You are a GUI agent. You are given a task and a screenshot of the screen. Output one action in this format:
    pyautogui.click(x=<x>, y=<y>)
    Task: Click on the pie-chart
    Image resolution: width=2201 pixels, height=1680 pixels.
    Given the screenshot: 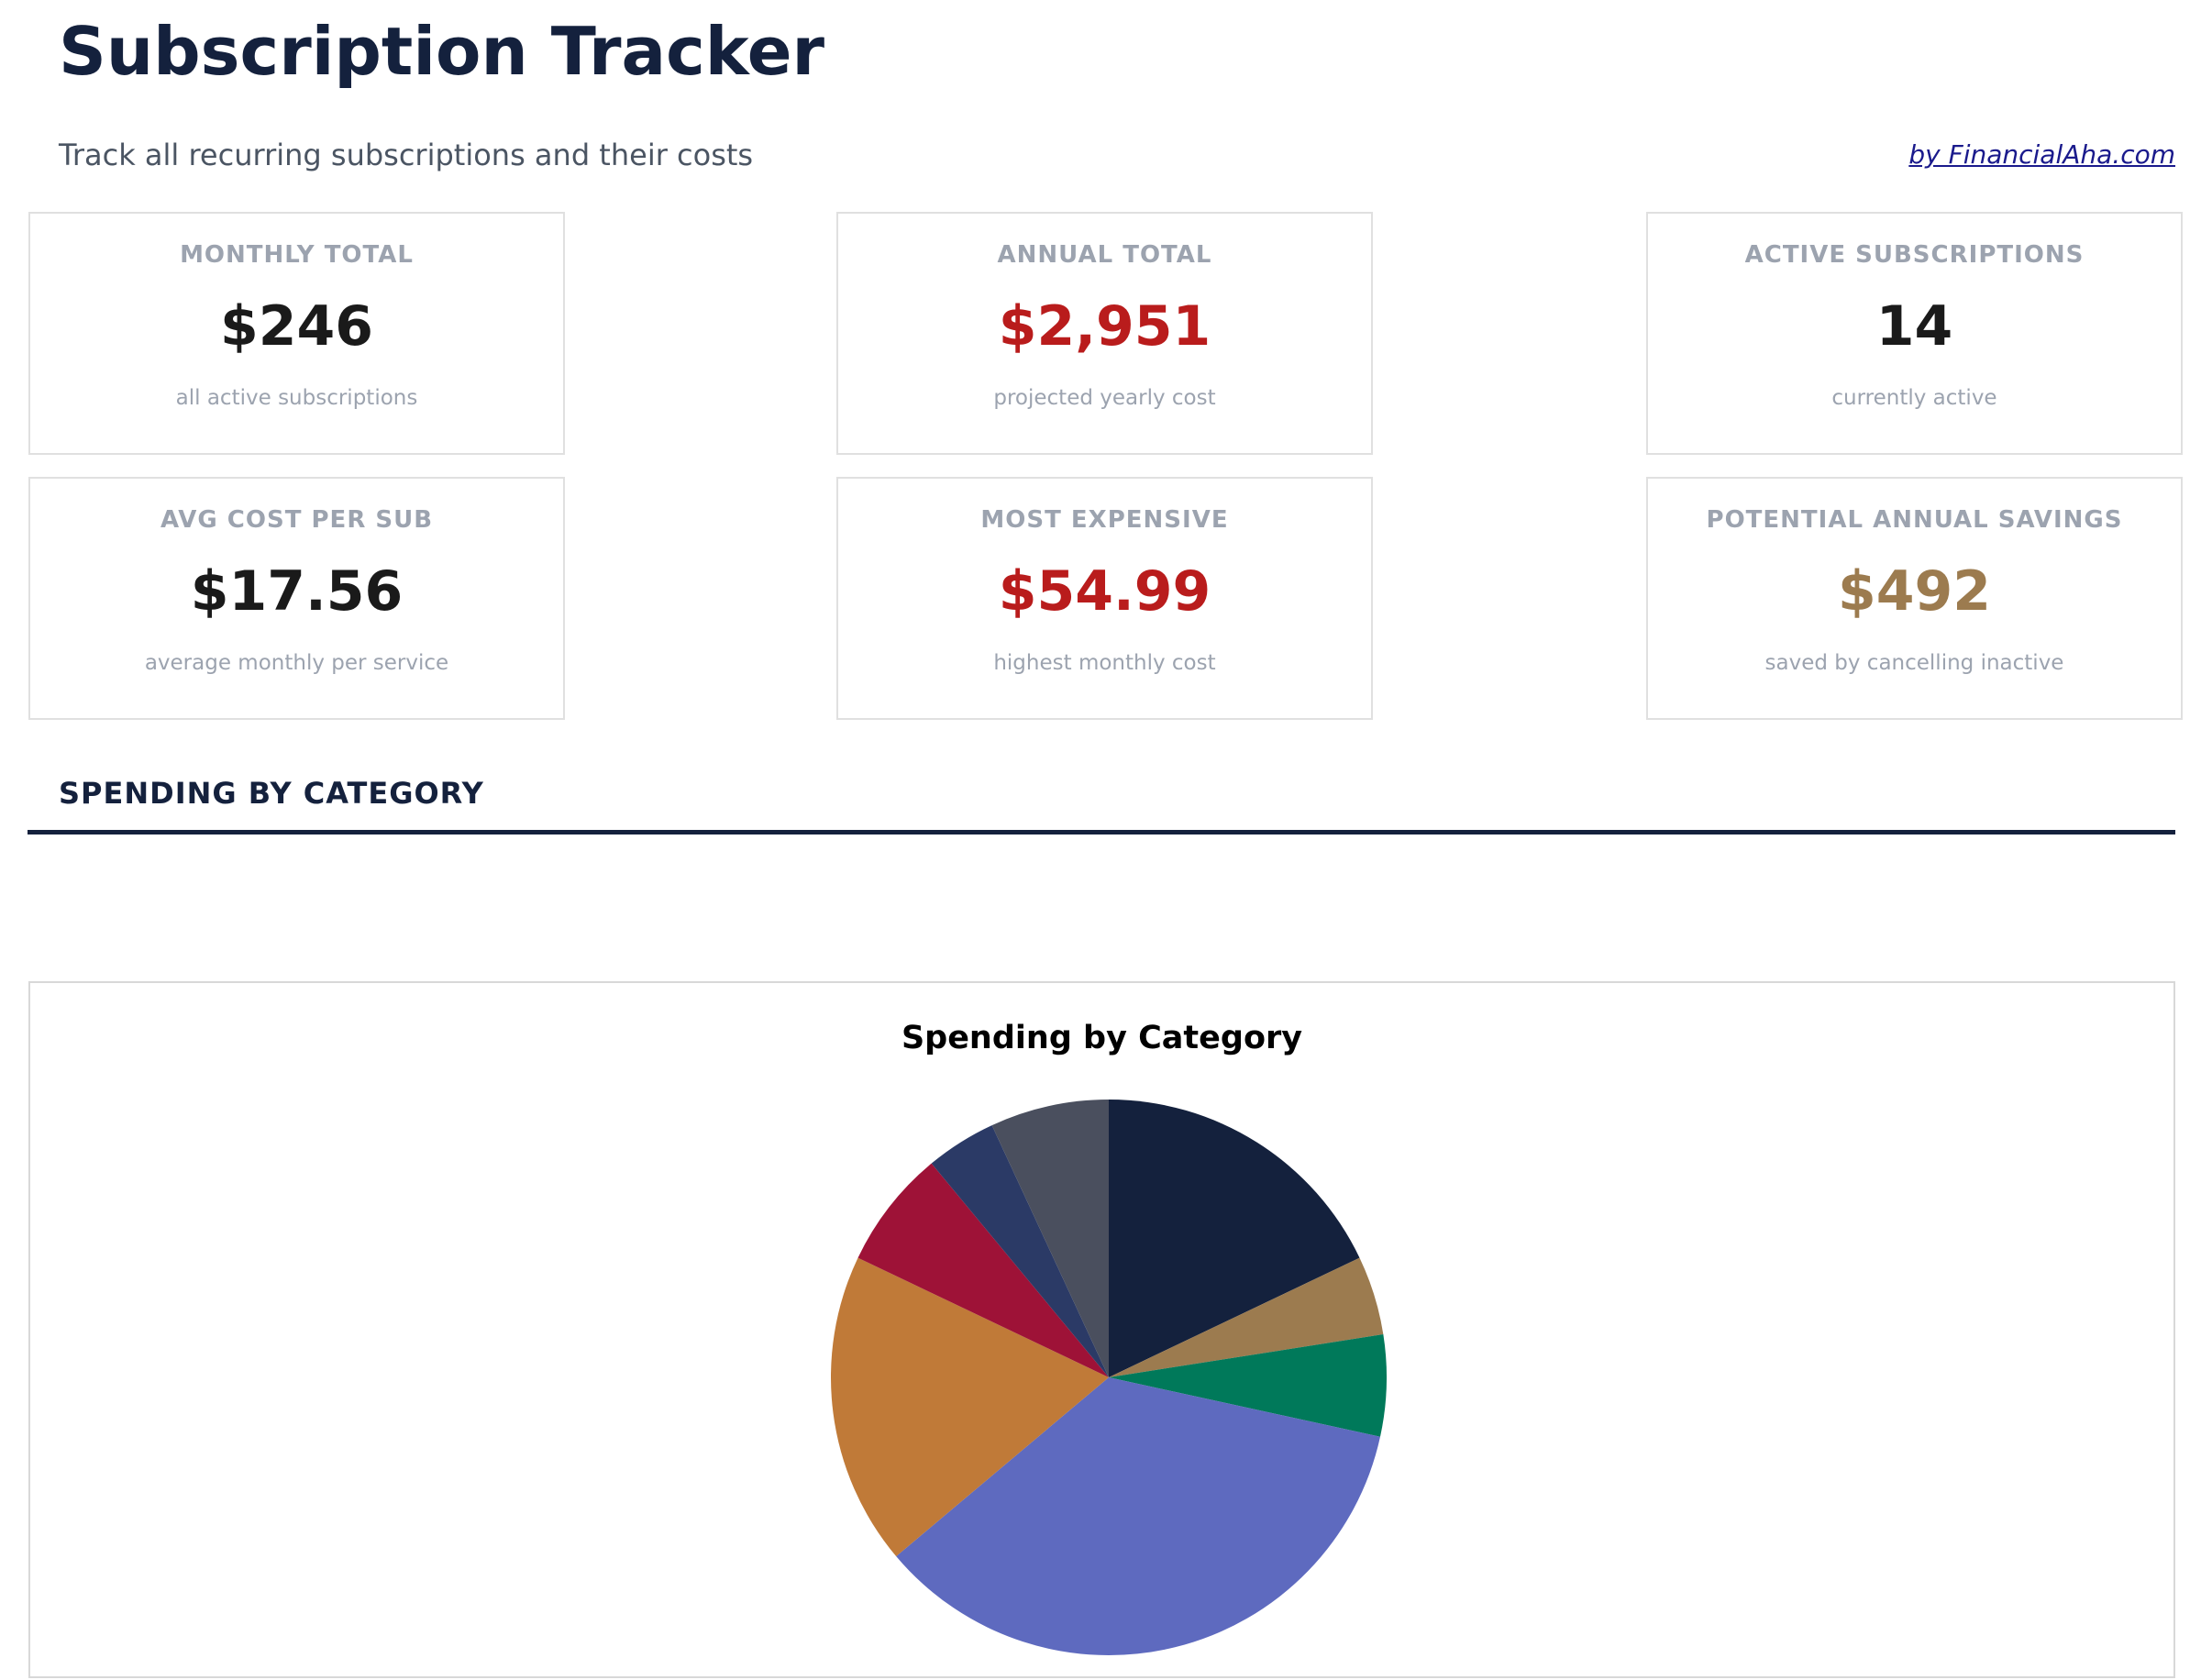 What is the action you would take?
    pyautogui.click(x=1109, y=1377)
    